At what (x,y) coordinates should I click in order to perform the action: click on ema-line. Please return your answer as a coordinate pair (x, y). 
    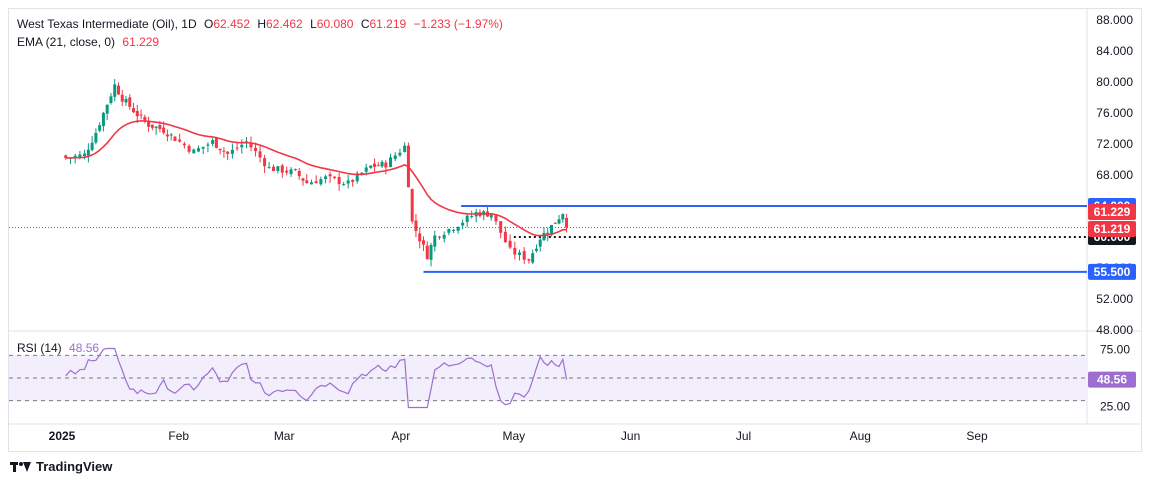
    Looking at the image, I should click on (316, 178).